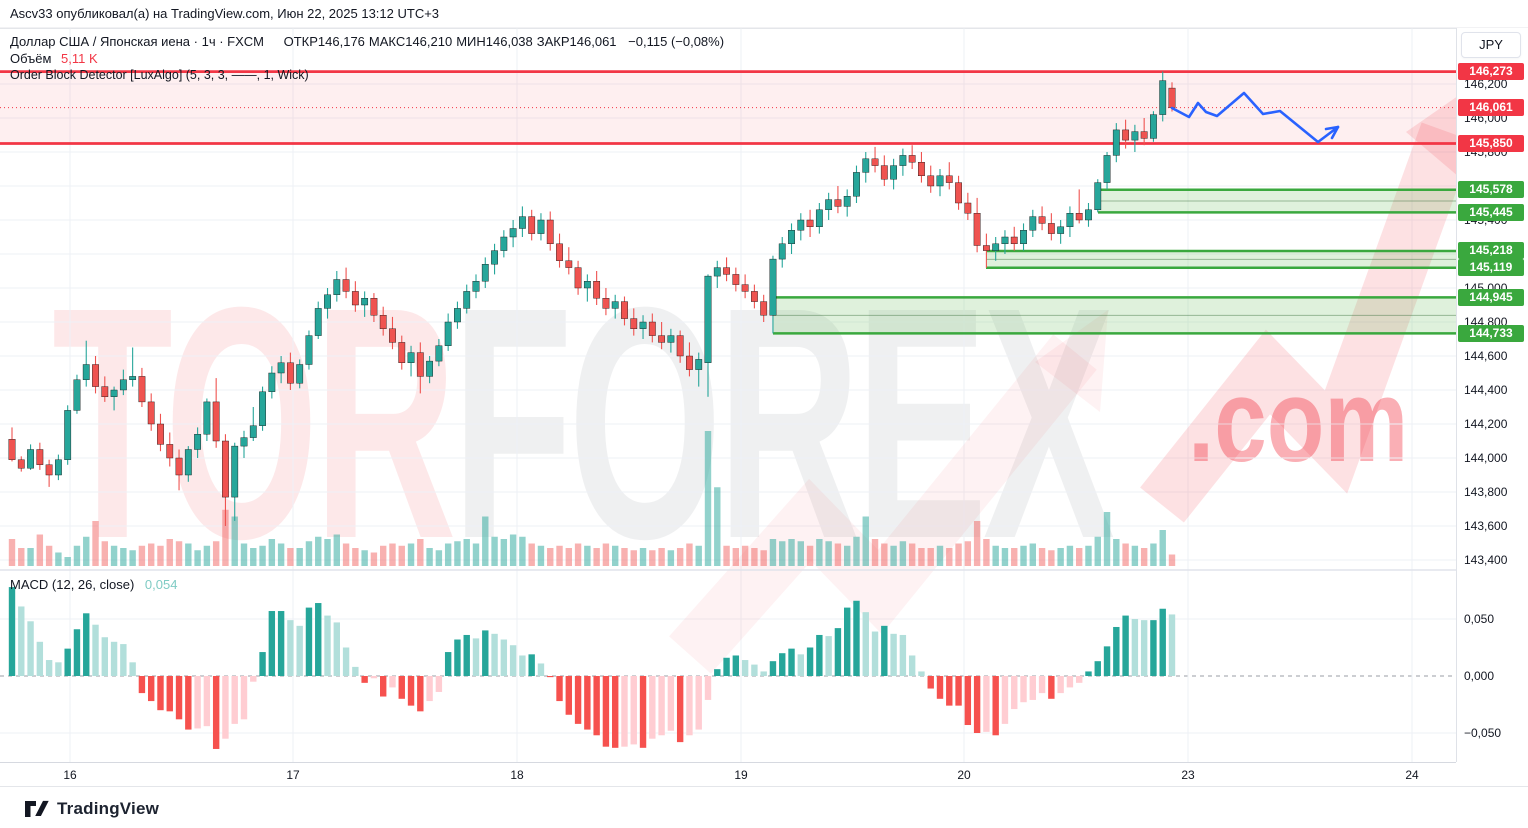 This screenshot has width=1528, height=828. Describe the element at coordinates (108, 808) in the screenshot. I see `tradingview-logo-text: TradingView` at that location.